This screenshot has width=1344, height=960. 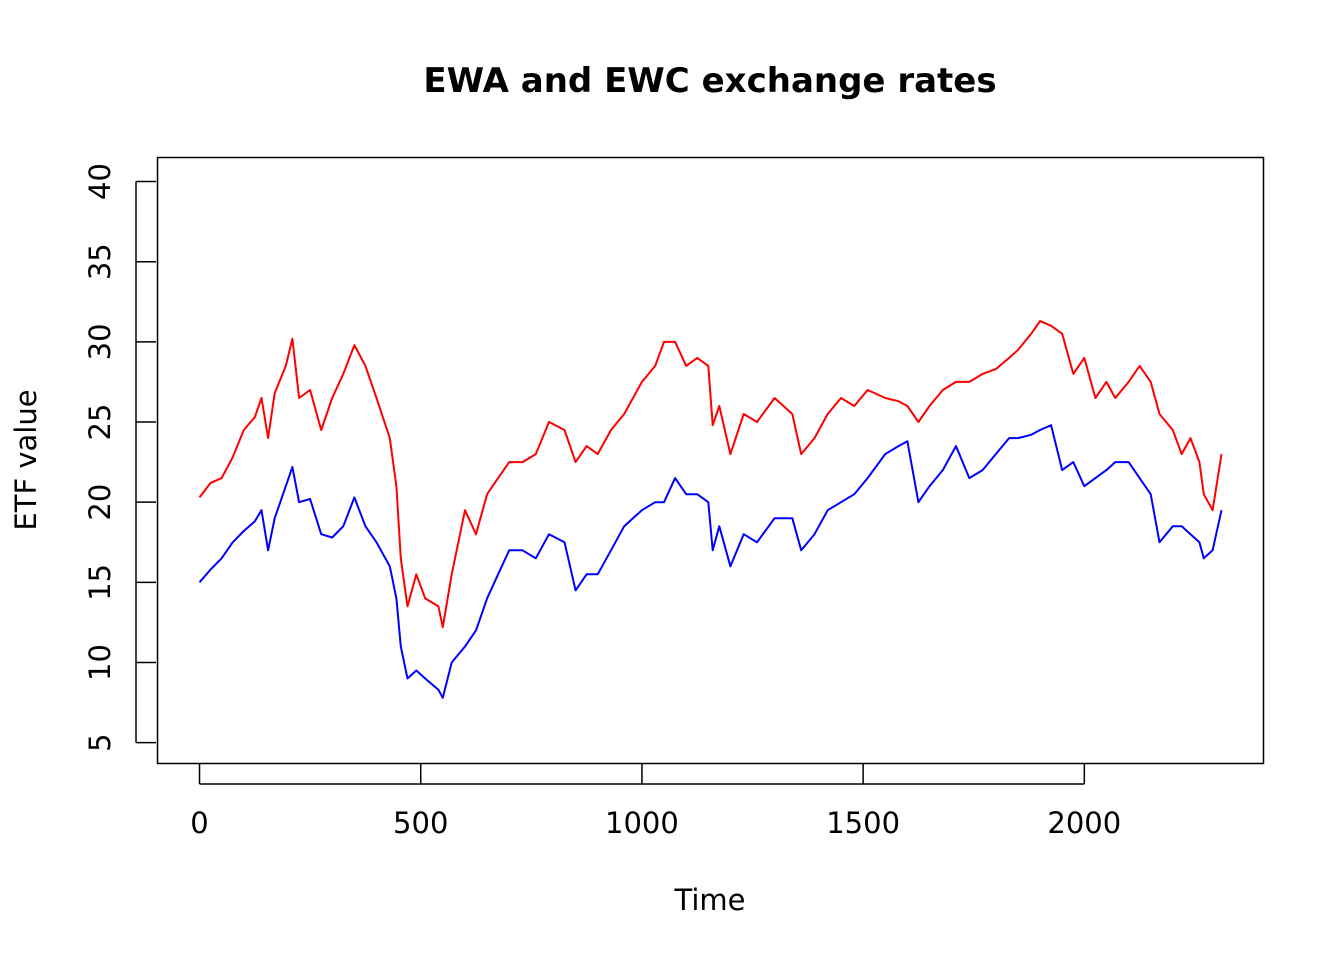 What do you see at coordinates (100, 261) in the screenshot?
I see `y-tick-label: 35` at bounding box center [100, 261].